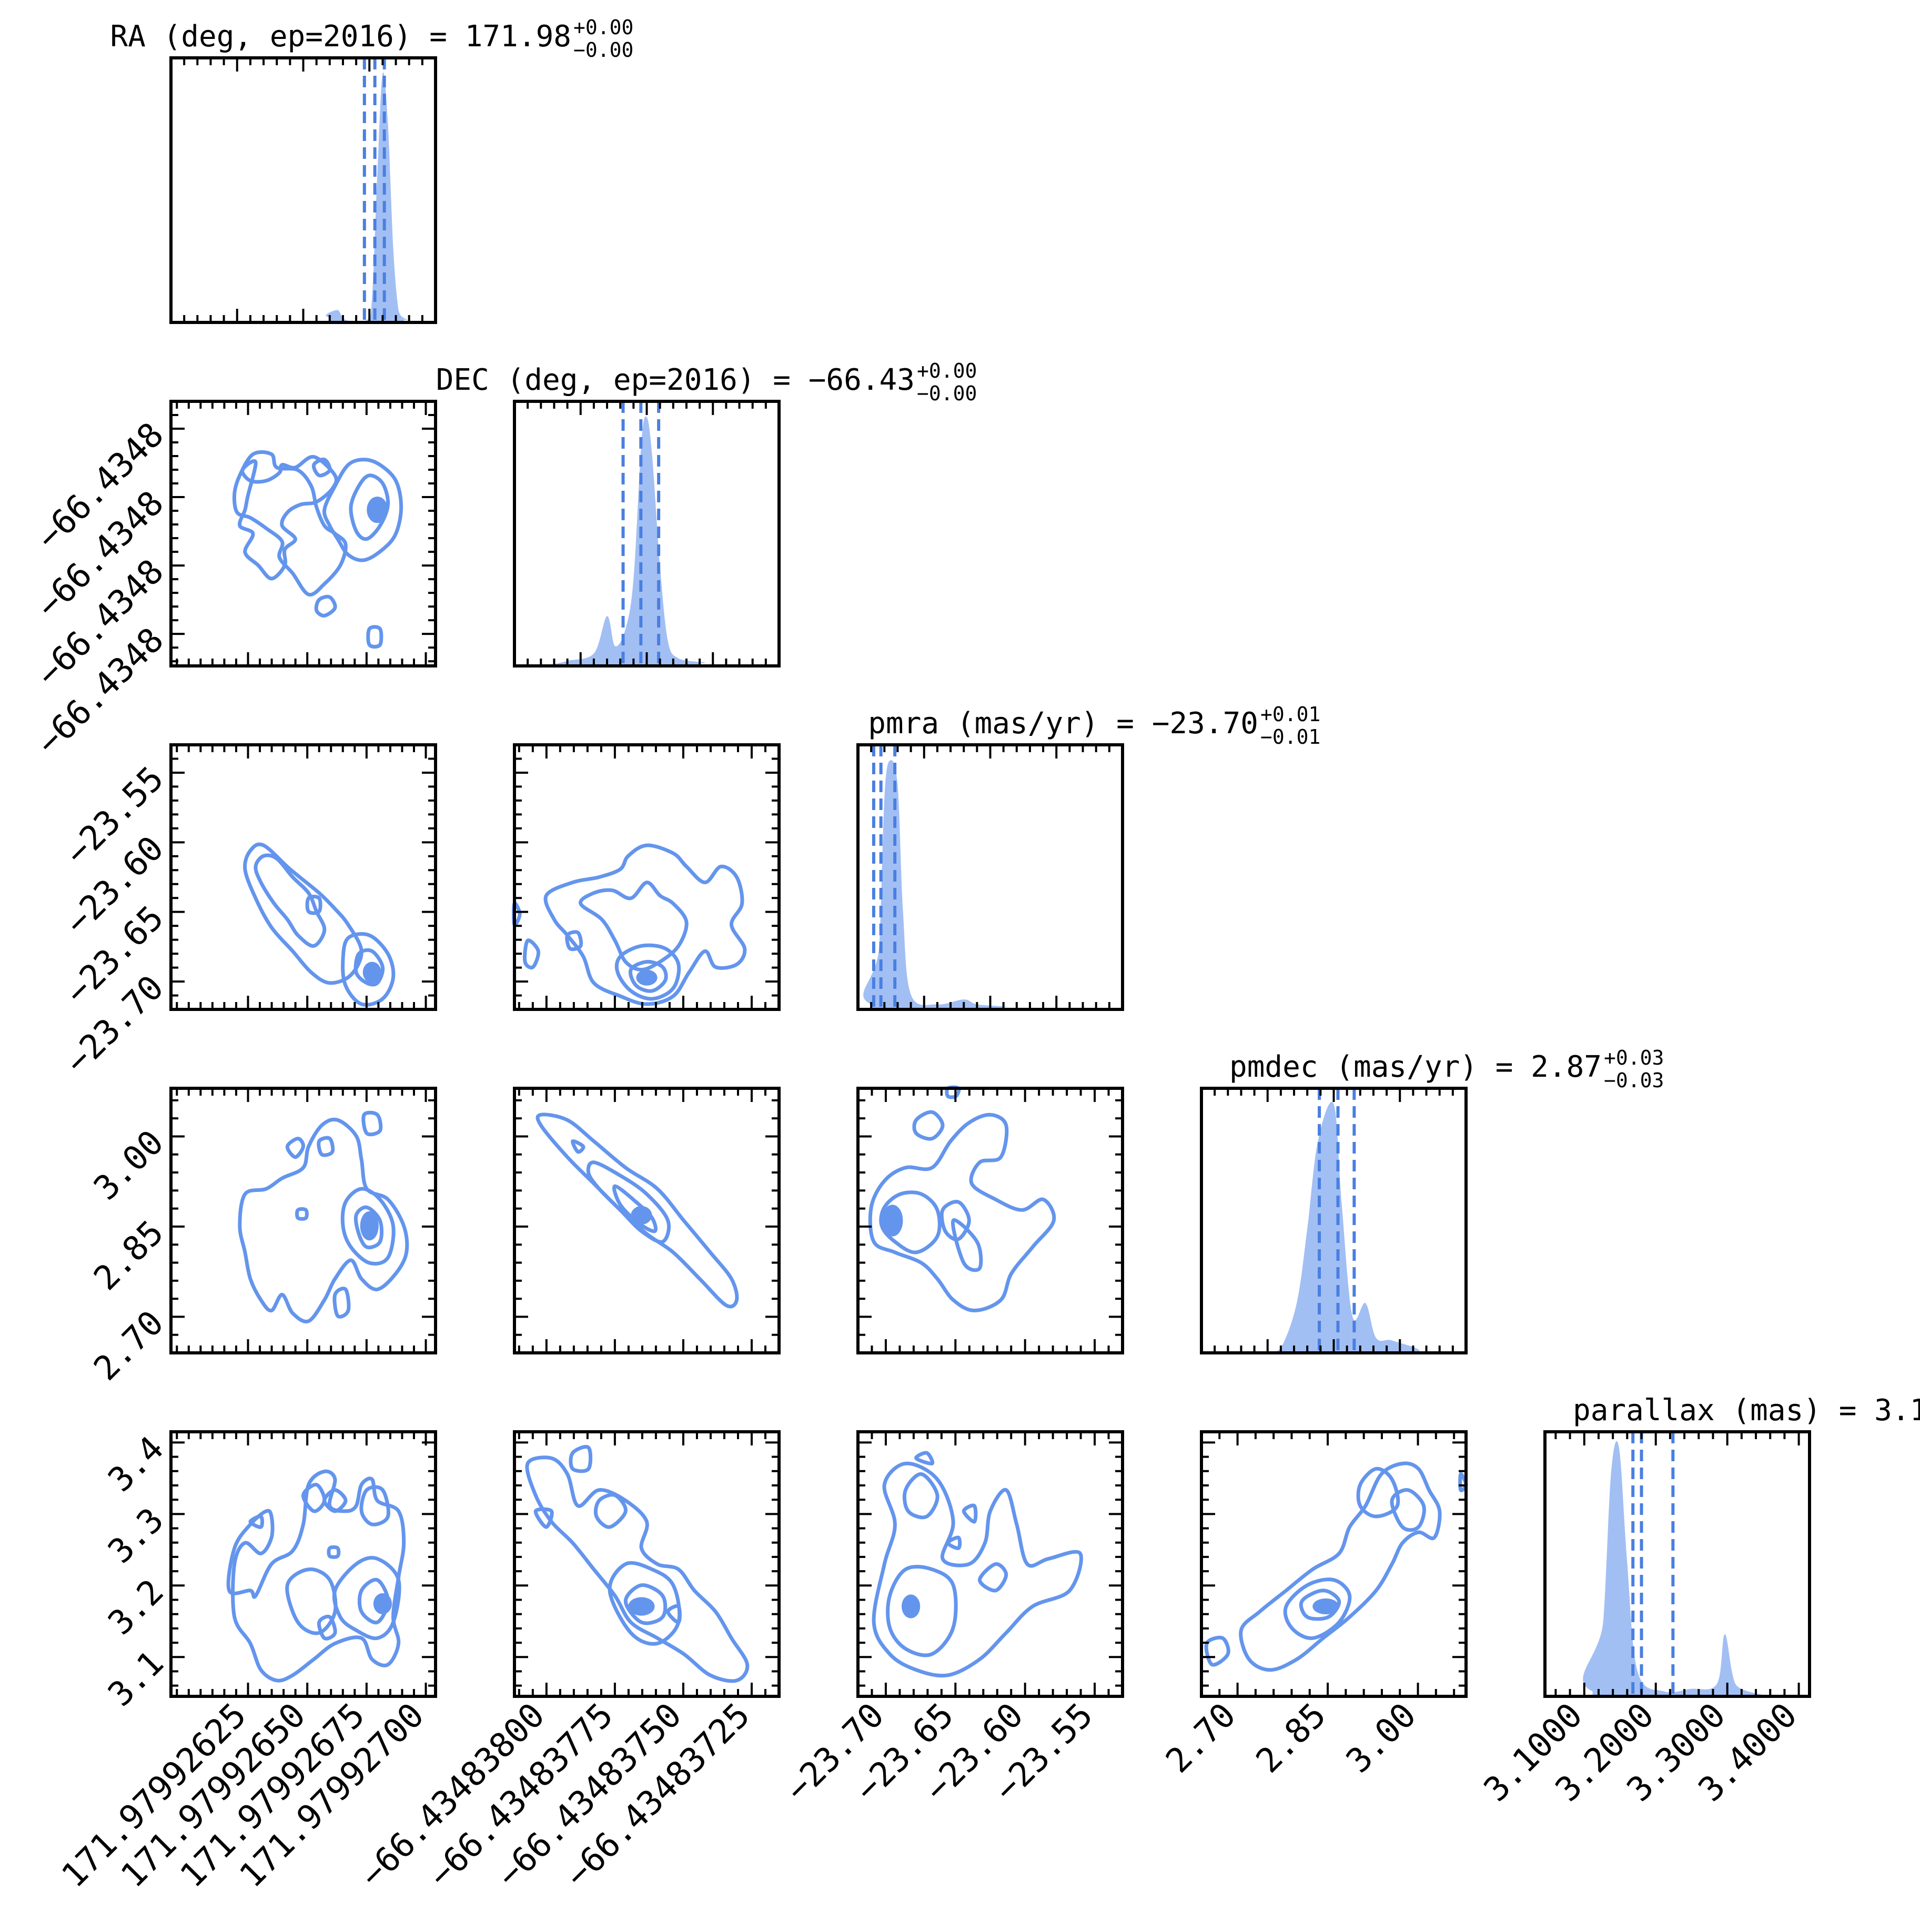  What do you see at coordinates (1063, 724) in the screenshot?
I see `panel-title: pmra (mas/yr) = −23.70` at bounding box center [1063, 724].